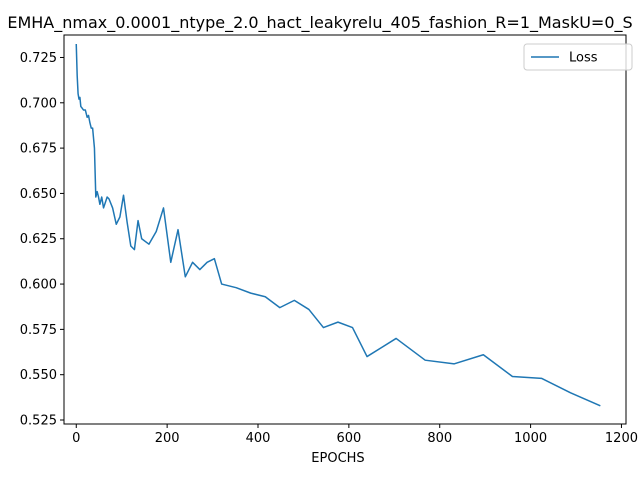  Describe the element at coordinates (530, 438) in the screenshot. I see `x-tick-label: 1000` at that location.